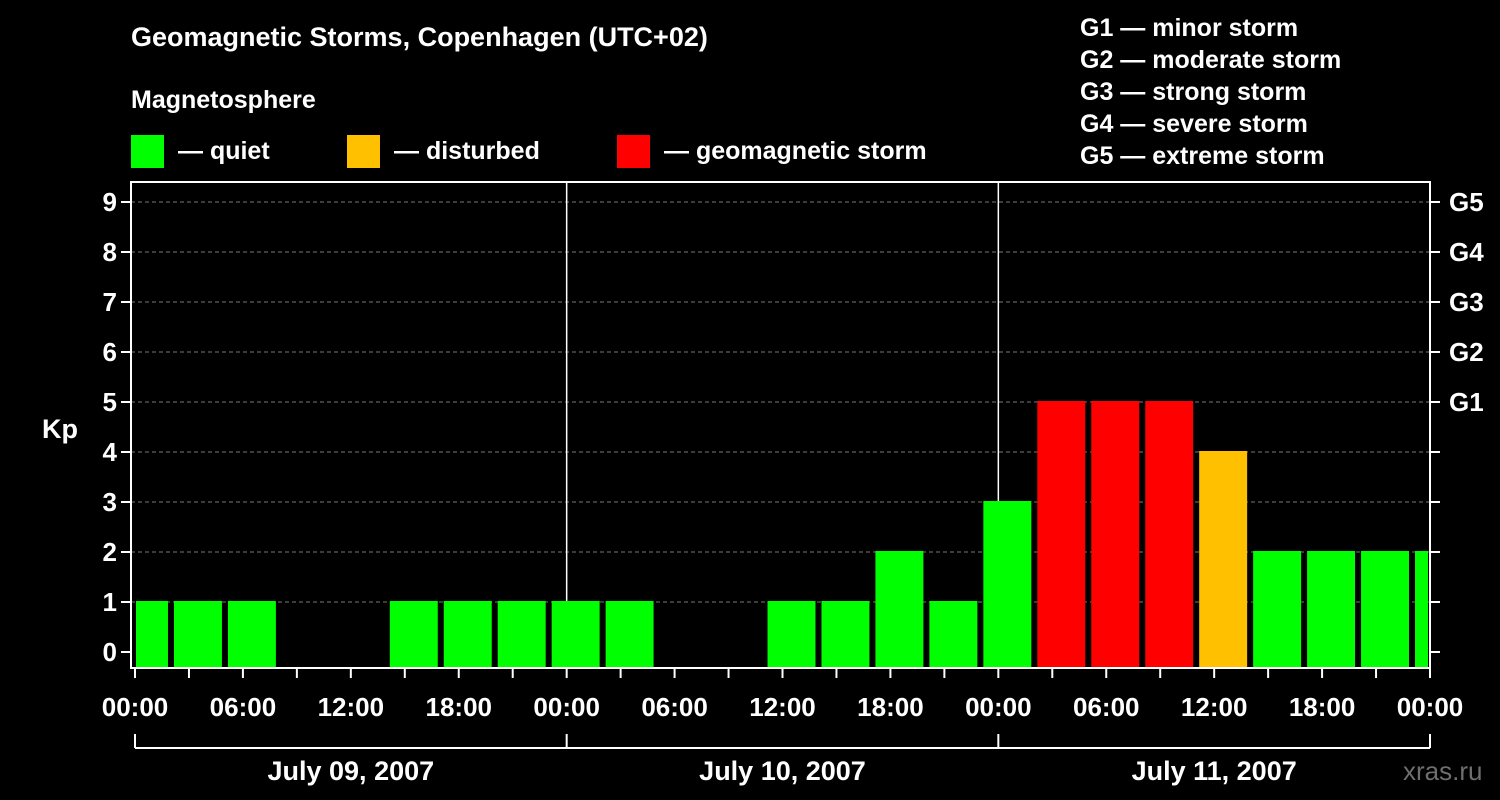  Describe the element at coordinates (224, 150) in the screenshot. I see `legend-label-quiet: — quiet` at that location.